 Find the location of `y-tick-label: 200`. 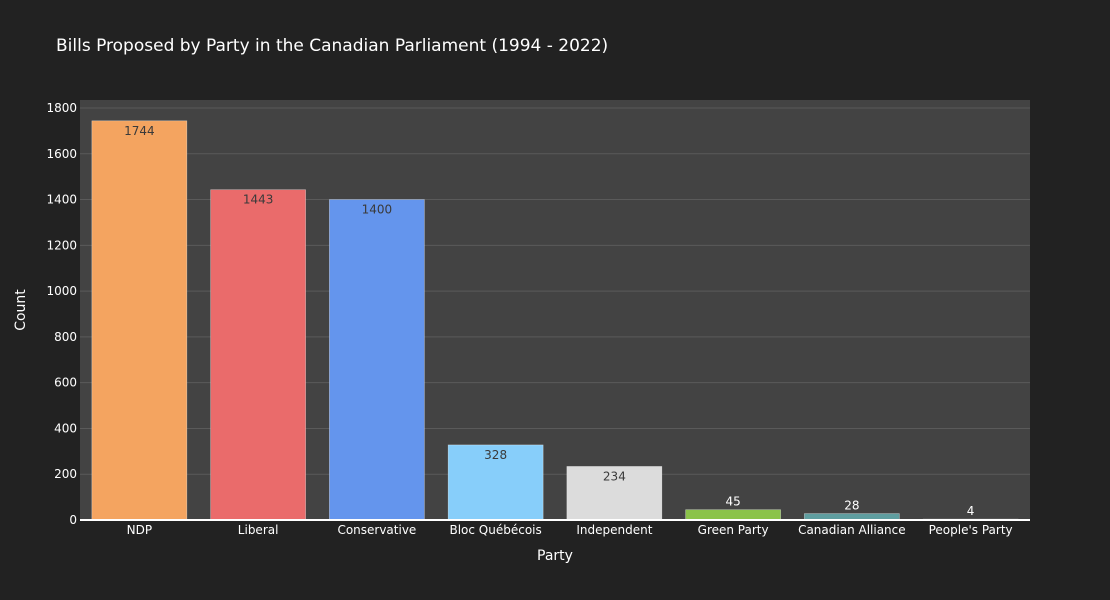

y-tick-label: 200 is located at coordinates (65, 474).